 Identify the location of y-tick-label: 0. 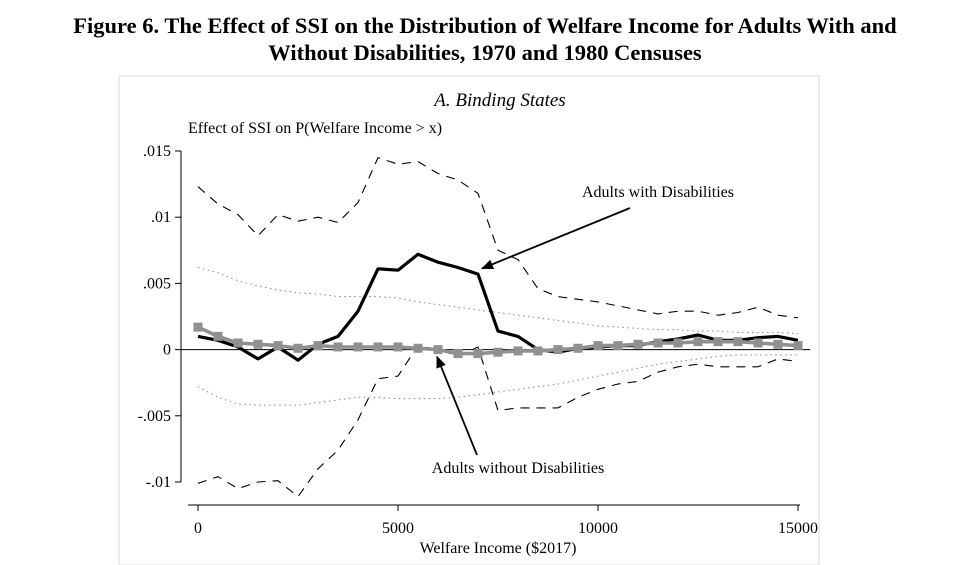
(167, 350).